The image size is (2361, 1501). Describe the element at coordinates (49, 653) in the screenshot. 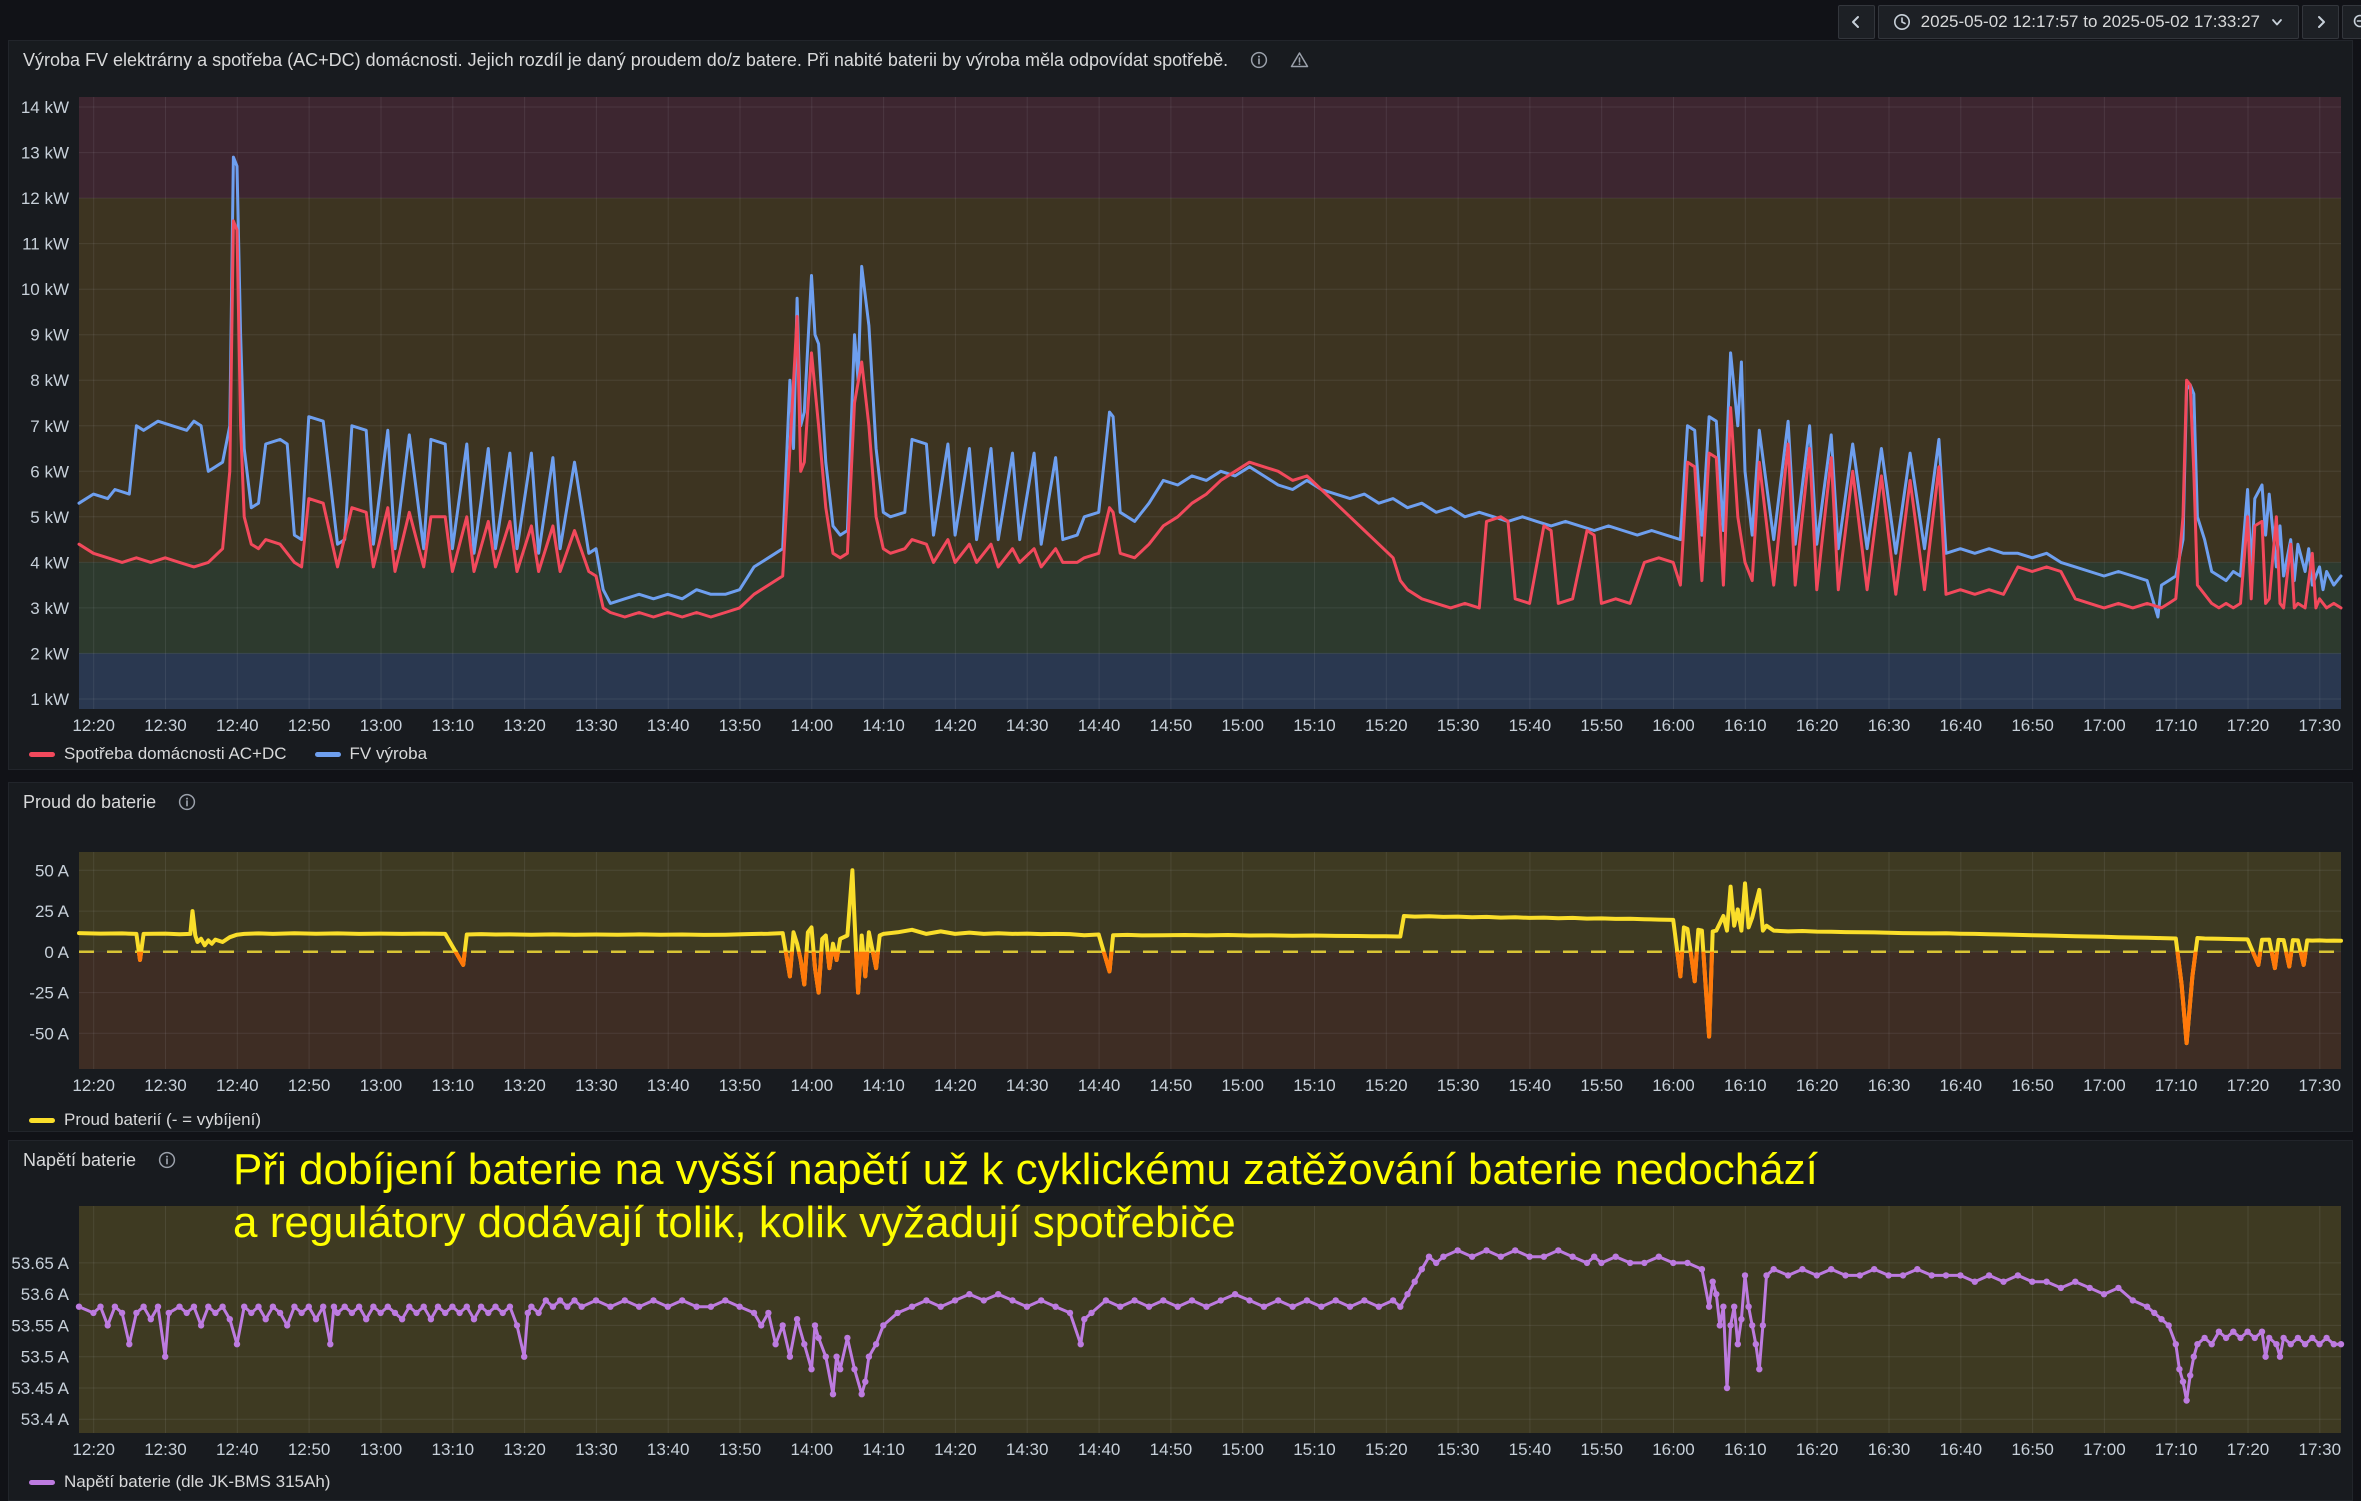

I see `svg-text: 2 kW` at that location.